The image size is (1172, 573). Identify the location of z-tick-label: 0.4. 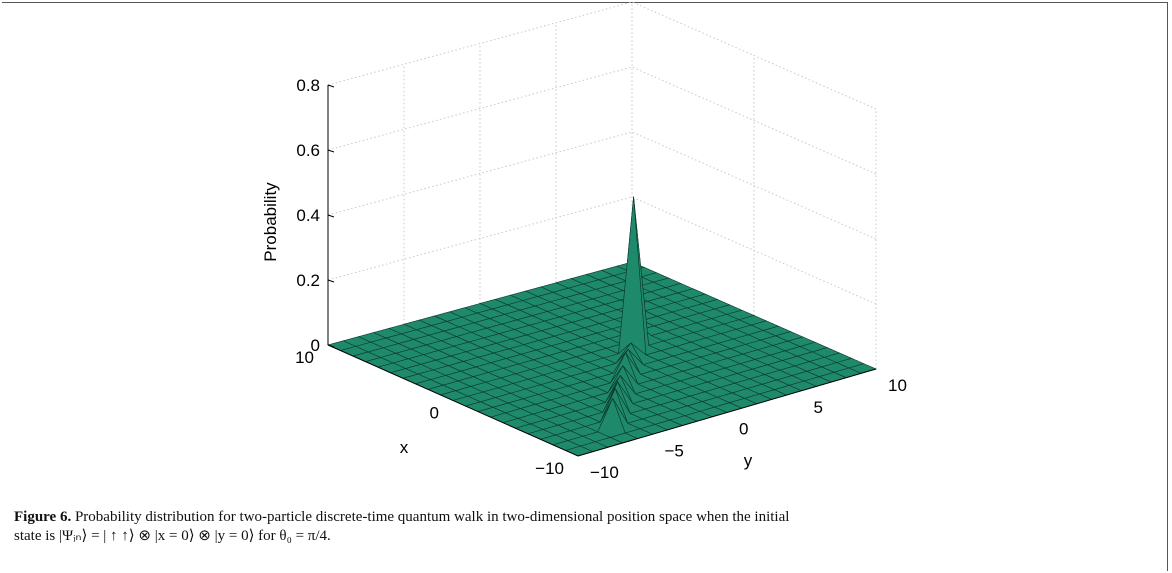
(308, 215).